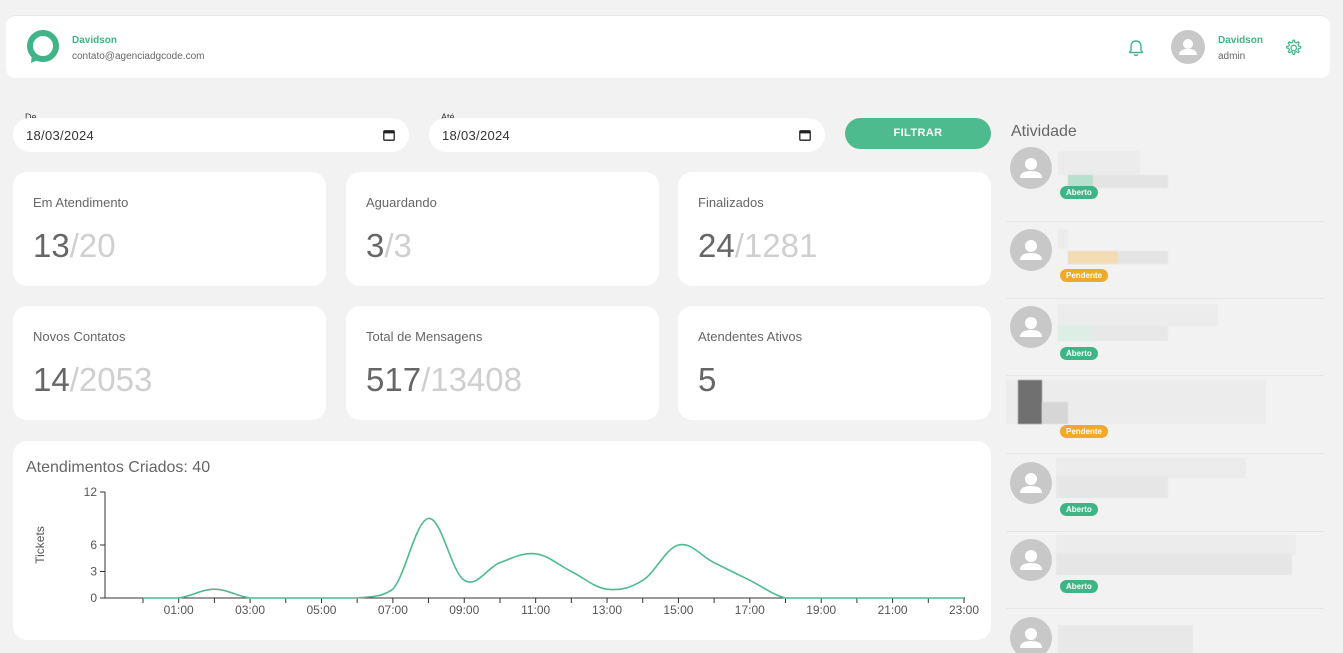 The width and height of the screenshot is (1343, 653). What do you see at coordinates (31, 117) in the screenshot?
I see `from-date-label: De` at bounding box center [31, 117].